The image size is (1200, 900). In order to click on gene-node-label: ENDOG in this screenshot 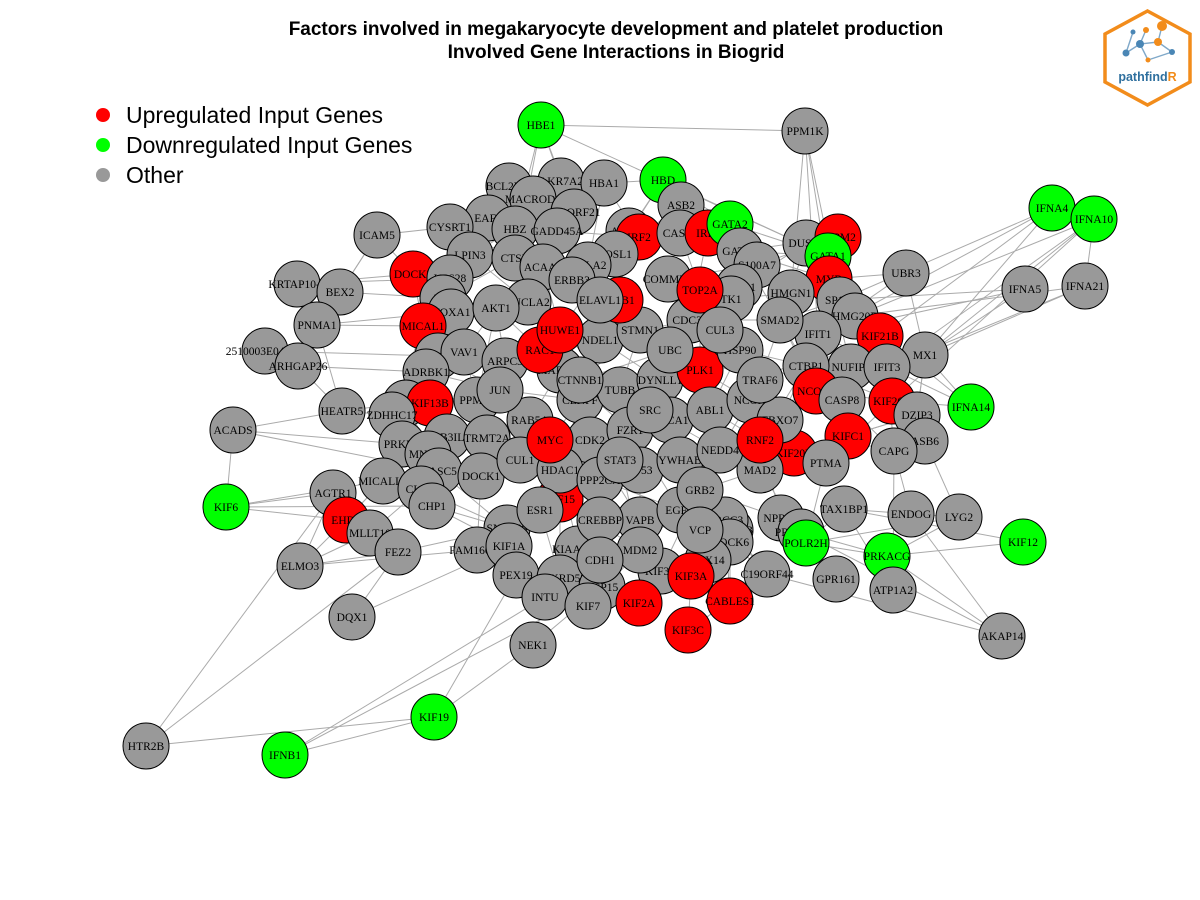, I will do `click(911, 515)`.